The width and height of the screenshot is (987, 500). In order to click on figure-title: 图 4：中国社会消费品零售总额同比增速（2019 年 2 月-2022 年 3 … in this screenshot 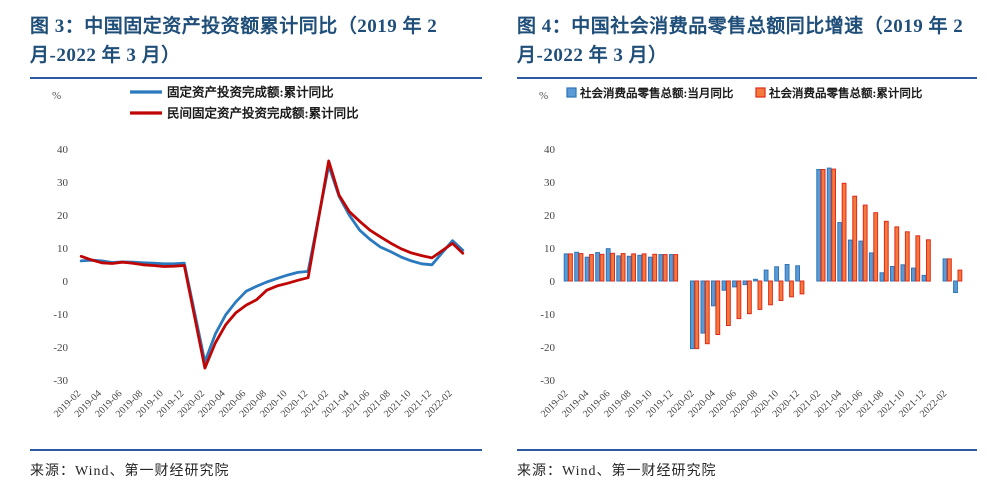, I will do `click(740, 41)`.